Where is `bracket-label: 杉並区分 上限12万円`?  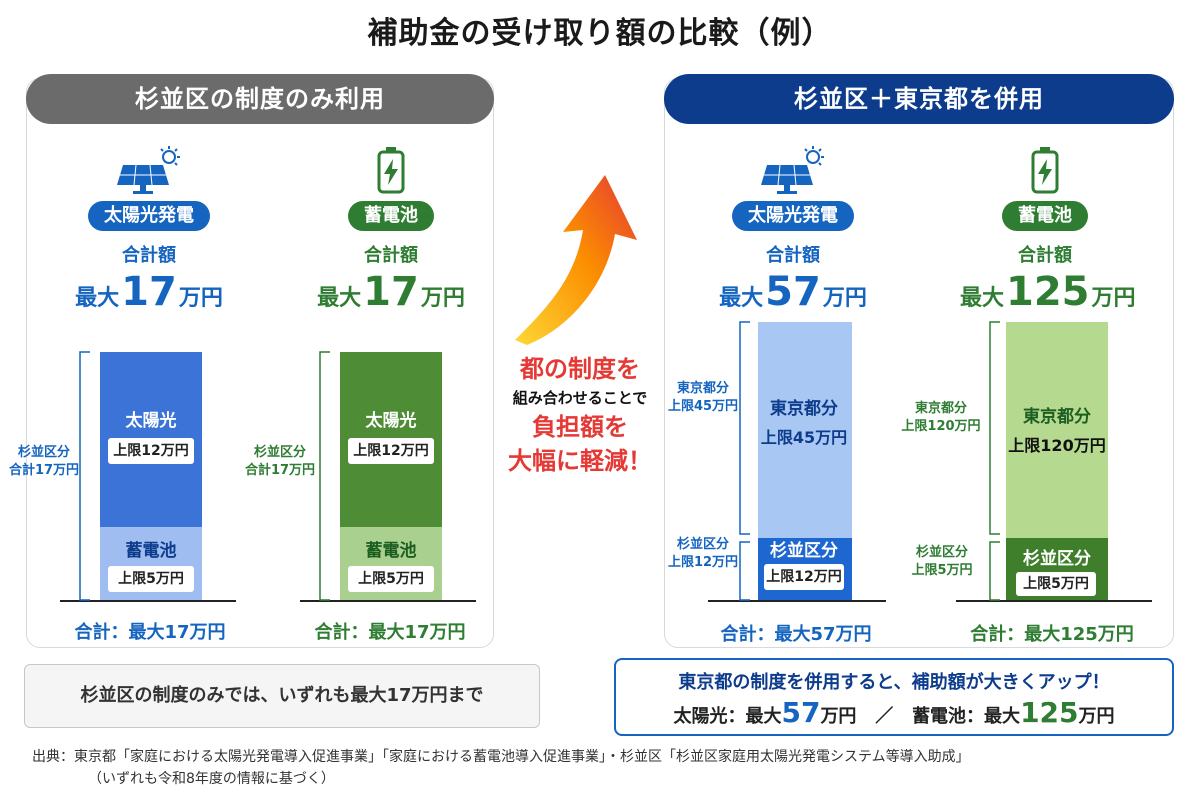 bracket-label: 杉並区分 上限12万円 is located at coordinates (703, 553).